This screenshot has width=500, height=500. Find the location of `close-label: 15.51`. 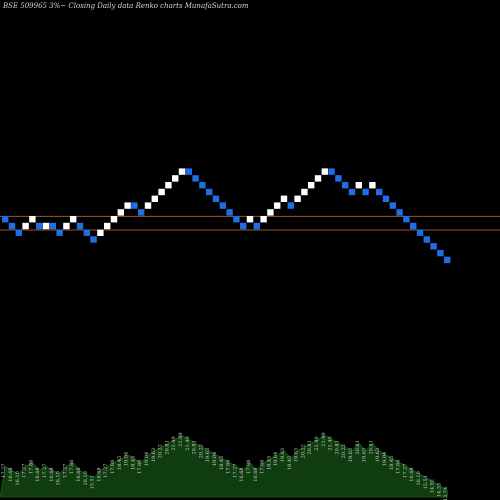

close-label: 15.51 is located at coordinates (426, 482).